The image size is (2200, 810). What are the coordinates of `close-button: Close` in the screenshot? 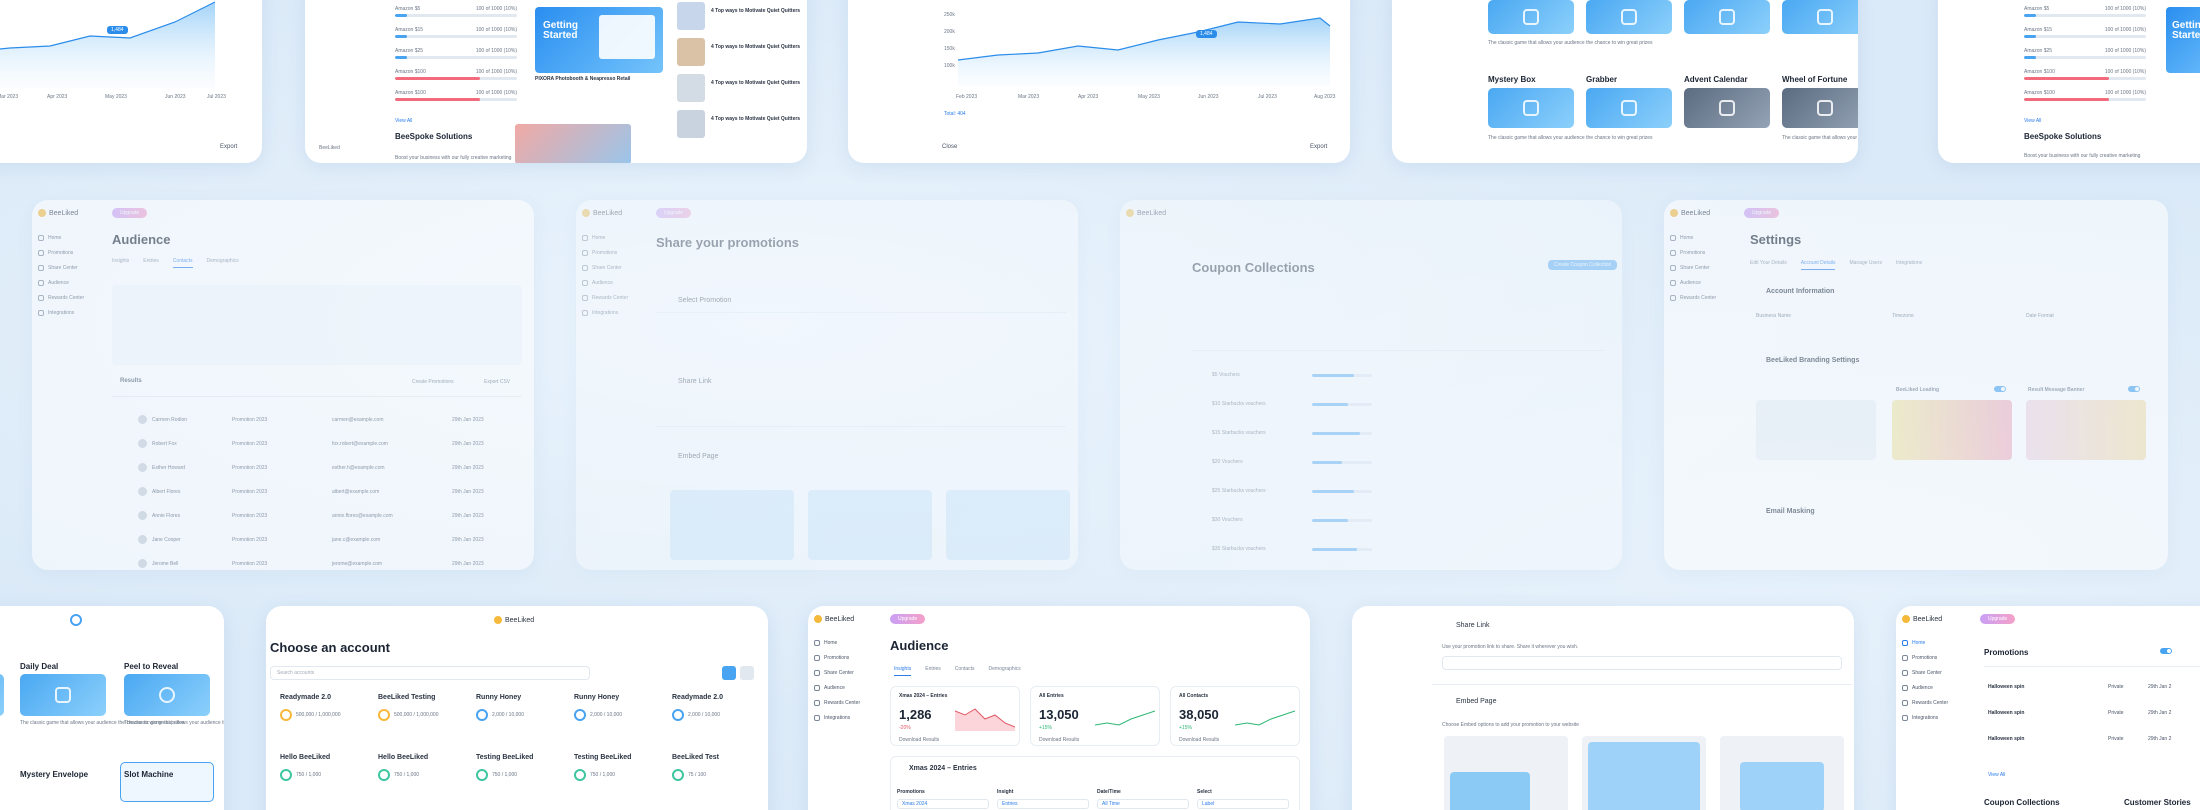 It's located at (950, 147).